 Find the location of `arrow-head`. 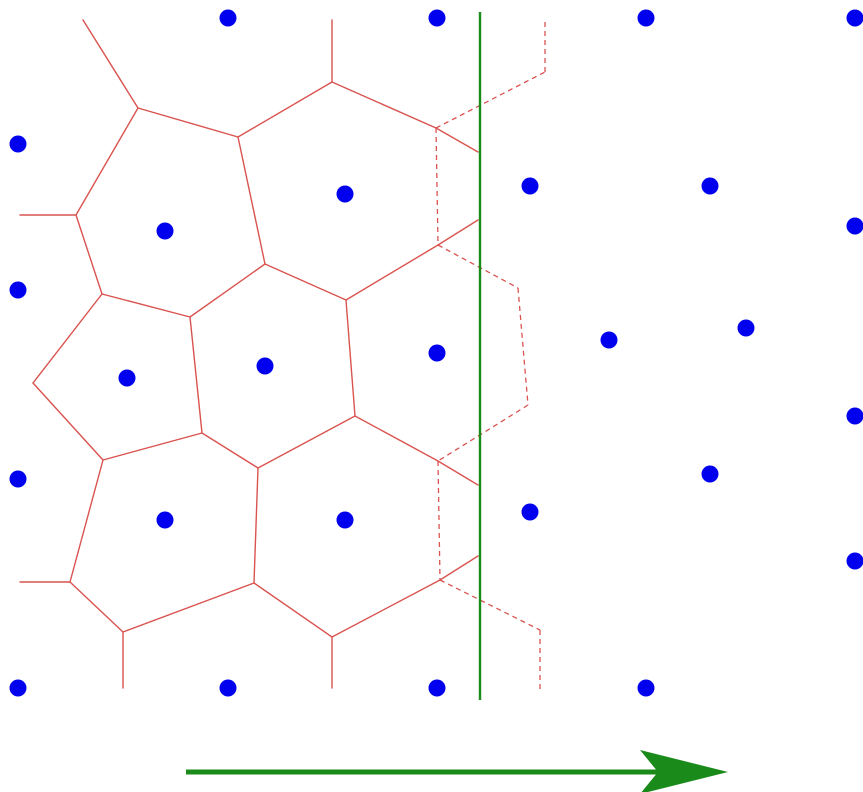

arrow-head is located at coordinates (684, 771).